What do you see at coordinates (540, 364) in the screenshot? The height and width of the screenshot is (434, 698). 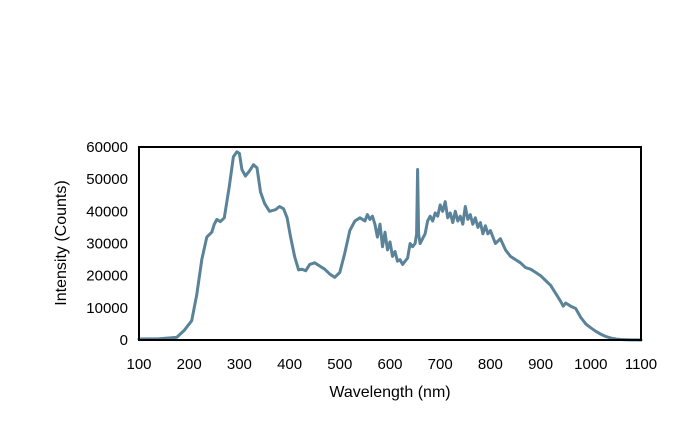 I see `x-tick-label: 900` at bounding box center [540, 364].